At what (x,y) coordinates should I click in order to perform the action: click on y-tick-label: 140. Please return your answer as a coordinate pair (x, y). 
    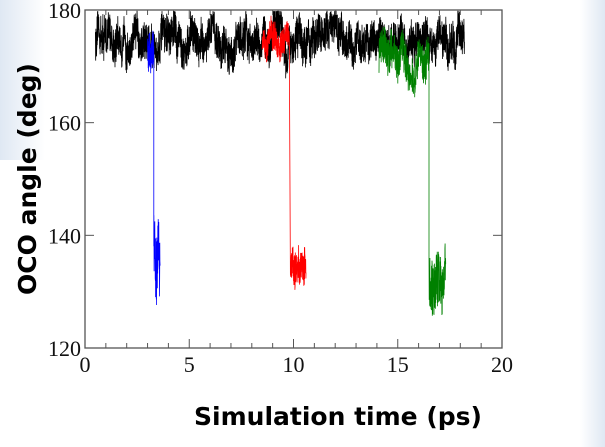
    Looking at the image, I should click on (64, 235).